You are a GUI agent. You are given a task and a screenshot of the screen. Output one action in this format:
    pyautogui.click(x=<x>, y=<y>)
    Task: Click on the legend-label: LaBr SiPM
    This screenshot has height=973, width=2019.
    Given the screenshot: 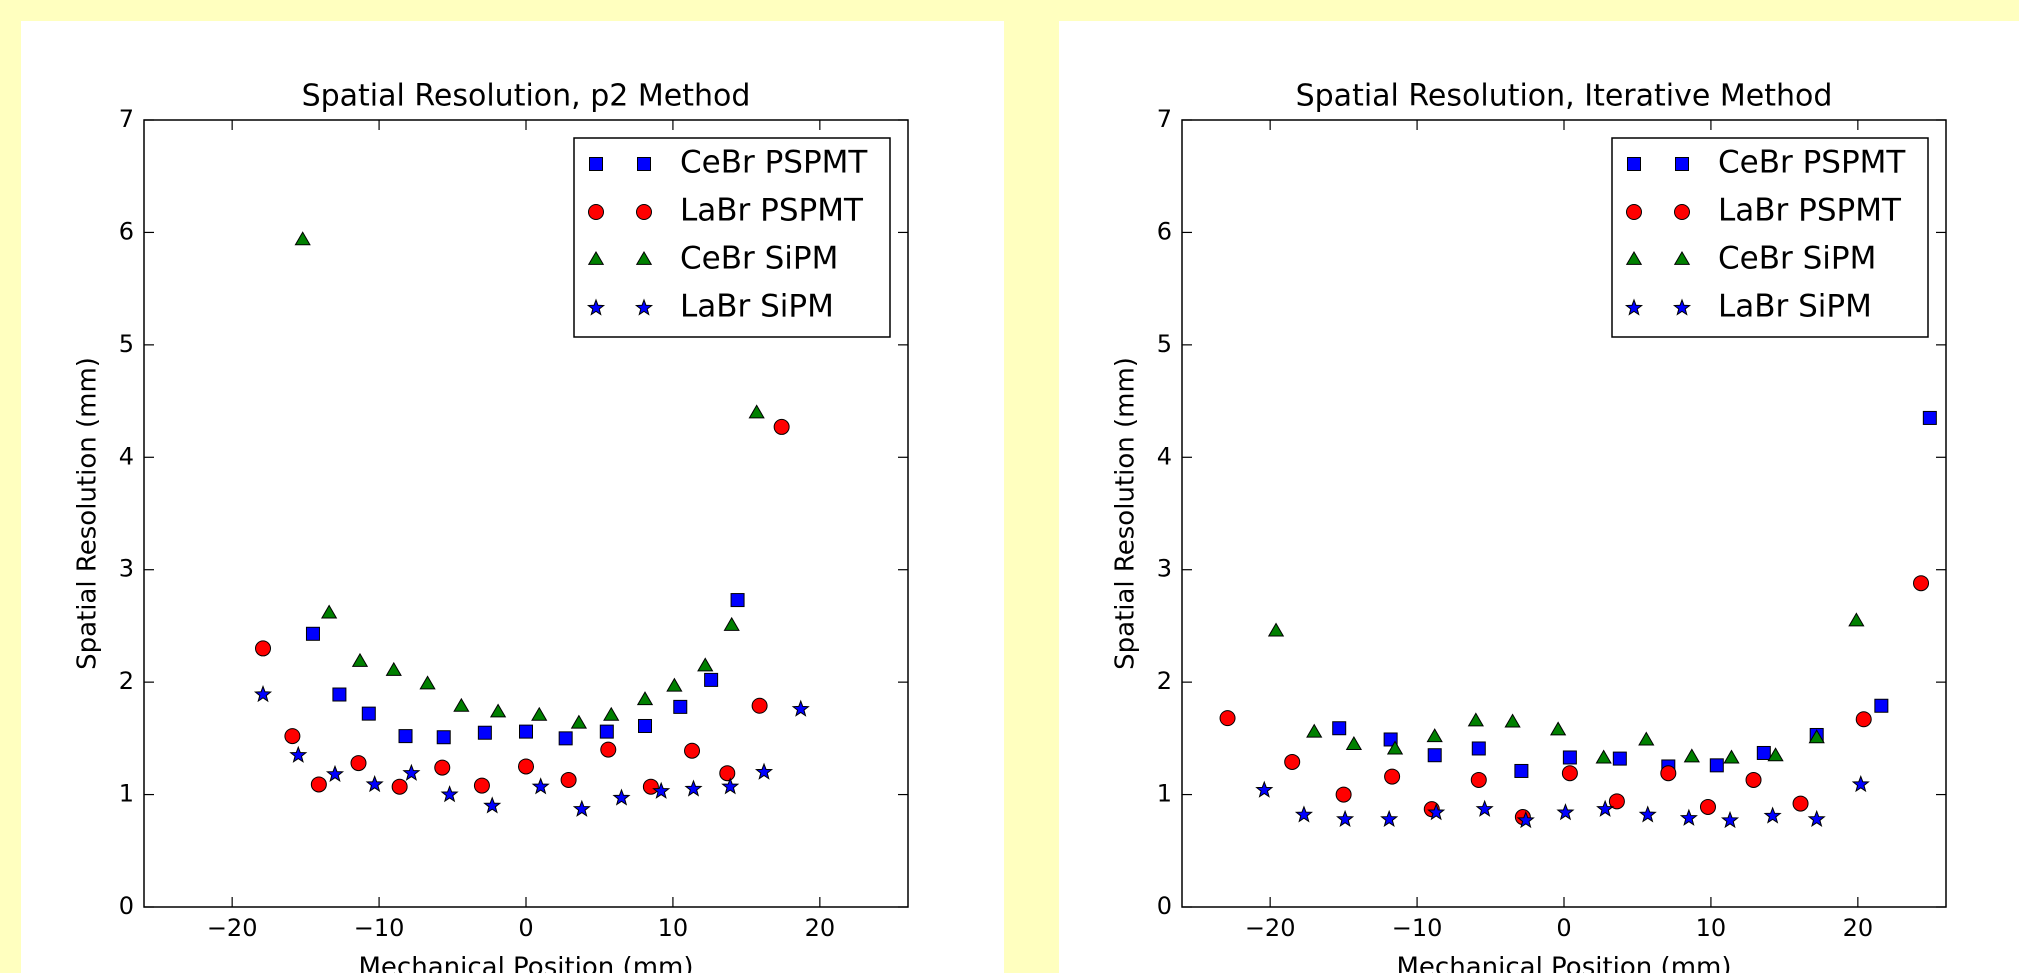 What is the action you would take?
    pyautogui.click(x=1795, y=307)
    